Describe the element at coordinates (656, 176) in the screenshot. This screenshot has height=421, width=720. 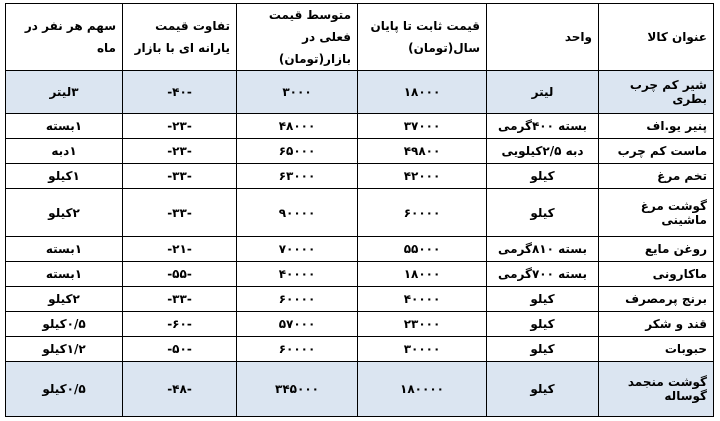
I see `item-name: تخم مرغ` at that location.